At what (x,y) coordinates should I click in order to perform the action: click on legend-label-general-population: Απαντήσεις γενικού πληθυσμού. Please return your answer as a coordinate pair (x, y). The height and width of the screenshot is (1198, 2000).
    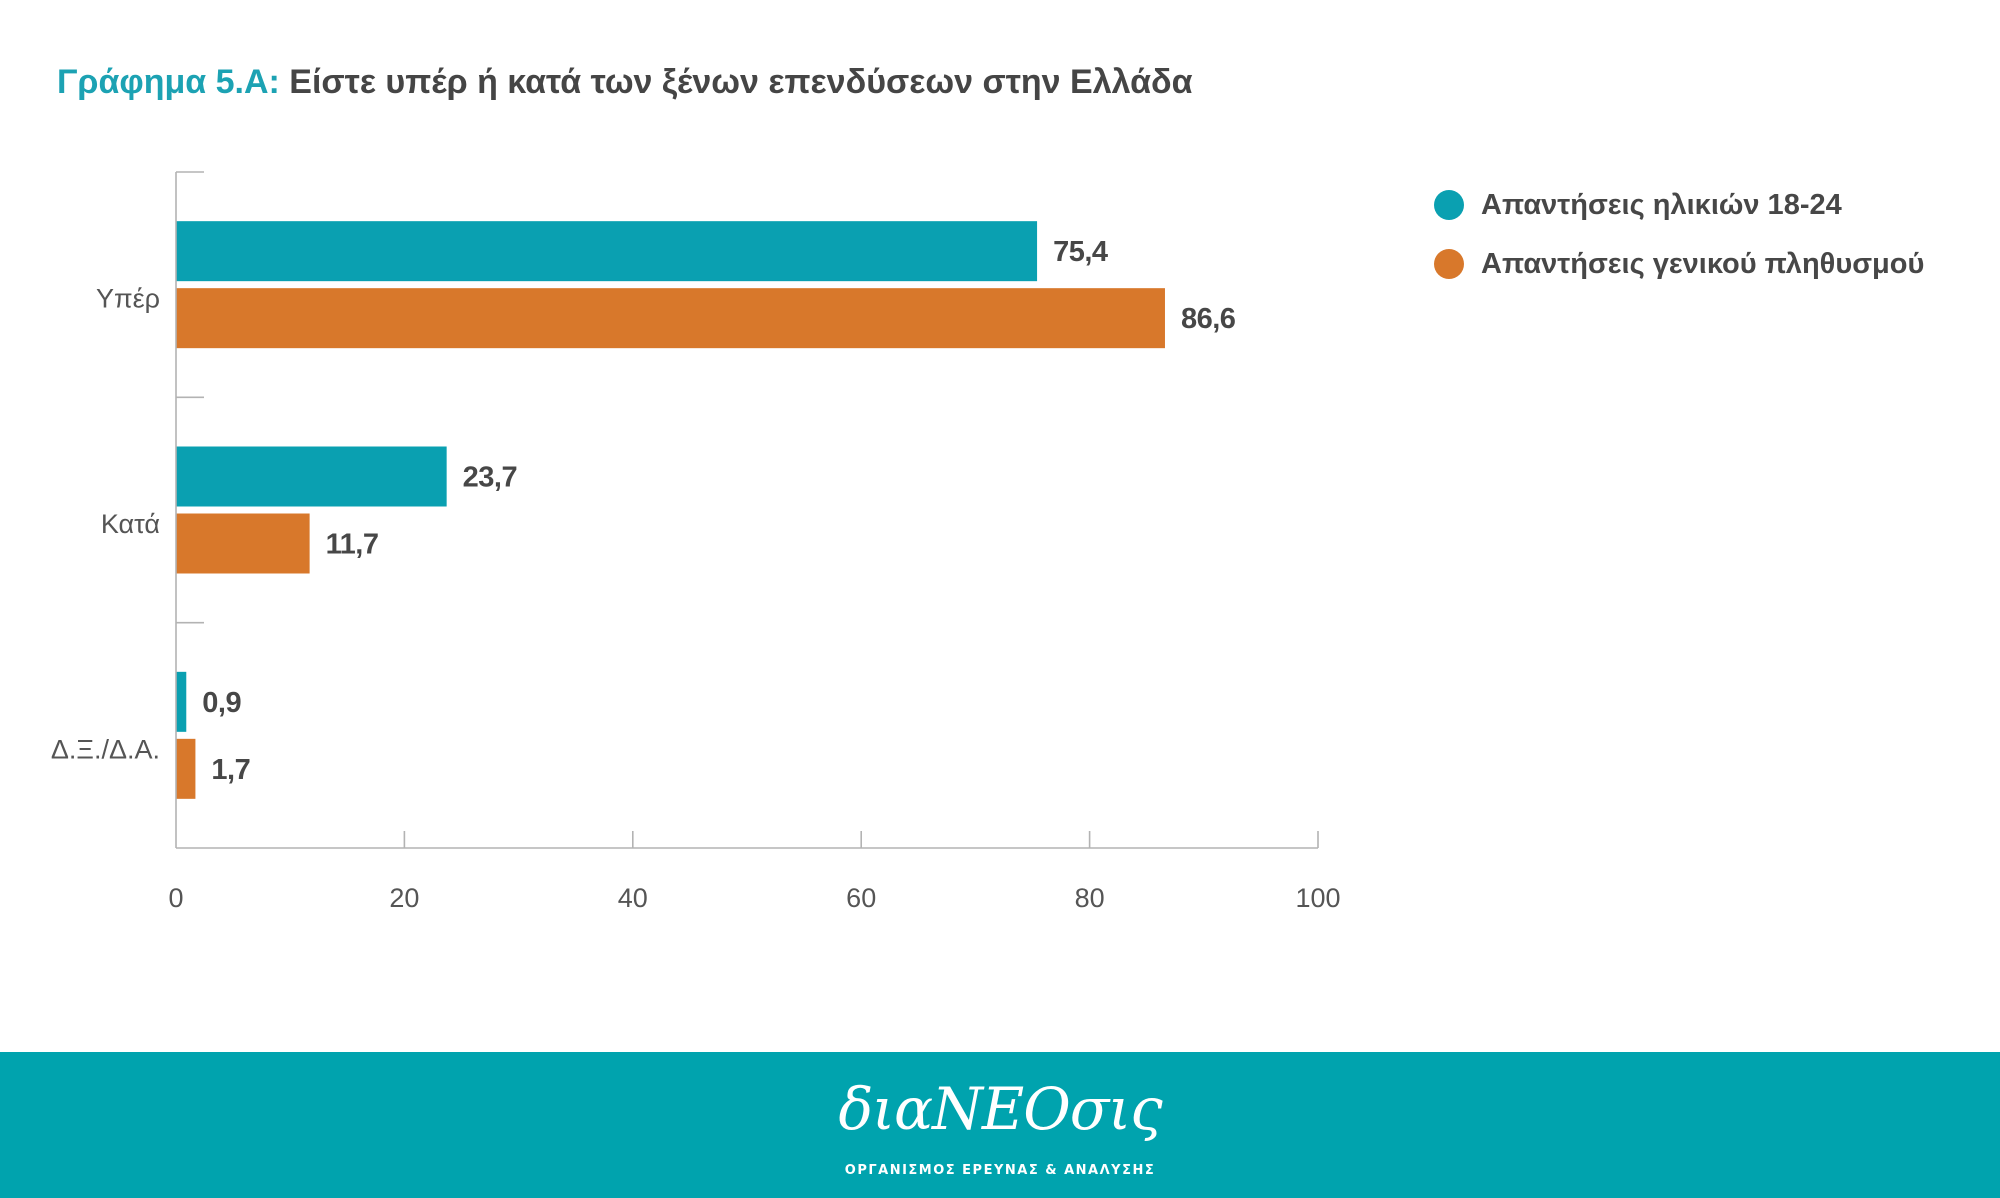
    Looking at the image, I should click on (1703, 263).